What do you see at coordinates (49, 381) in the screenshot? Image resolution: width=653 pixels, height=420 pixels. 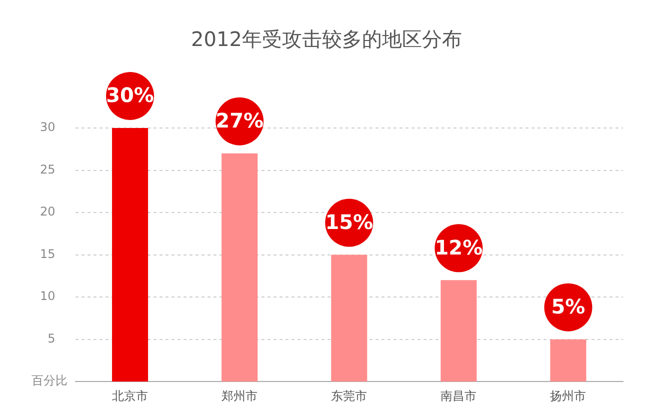 I see `y-axis-title: 百分比` at bounding box center [49, 381].